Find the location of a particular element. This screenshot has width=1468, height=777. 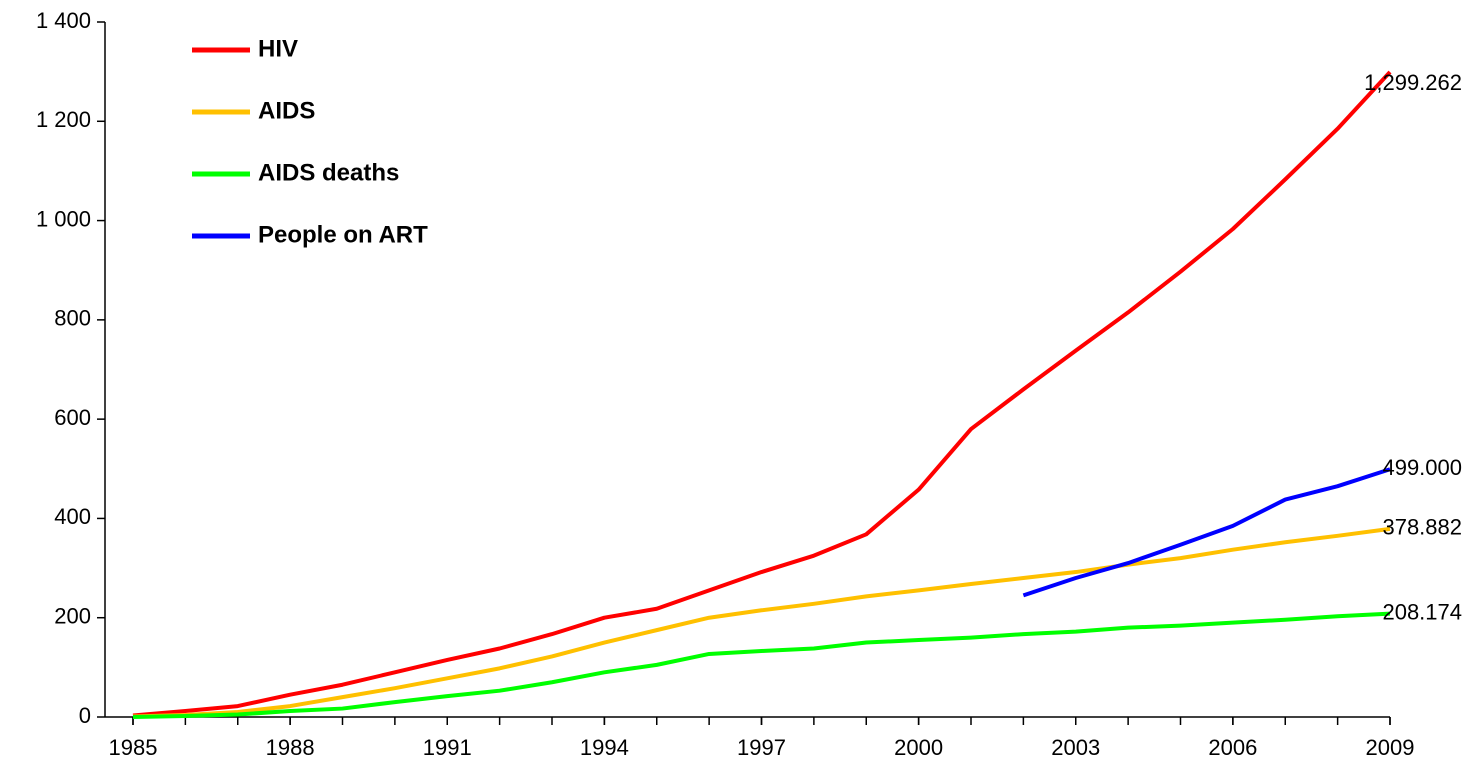

data-label: 1,299.262 is located at coordinates (1413, 82).